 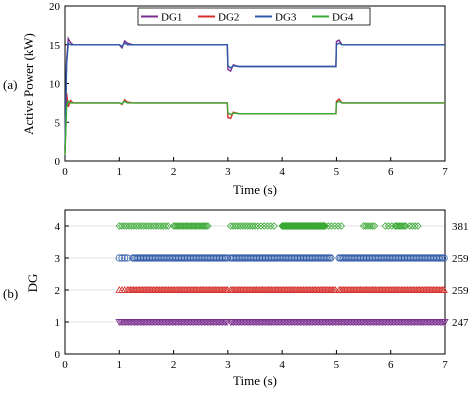 What do you see at coordinates (32, 283) in the screenshot?
I see `panel-b-y-axis-label: DG` at bounding box center [32, 283].